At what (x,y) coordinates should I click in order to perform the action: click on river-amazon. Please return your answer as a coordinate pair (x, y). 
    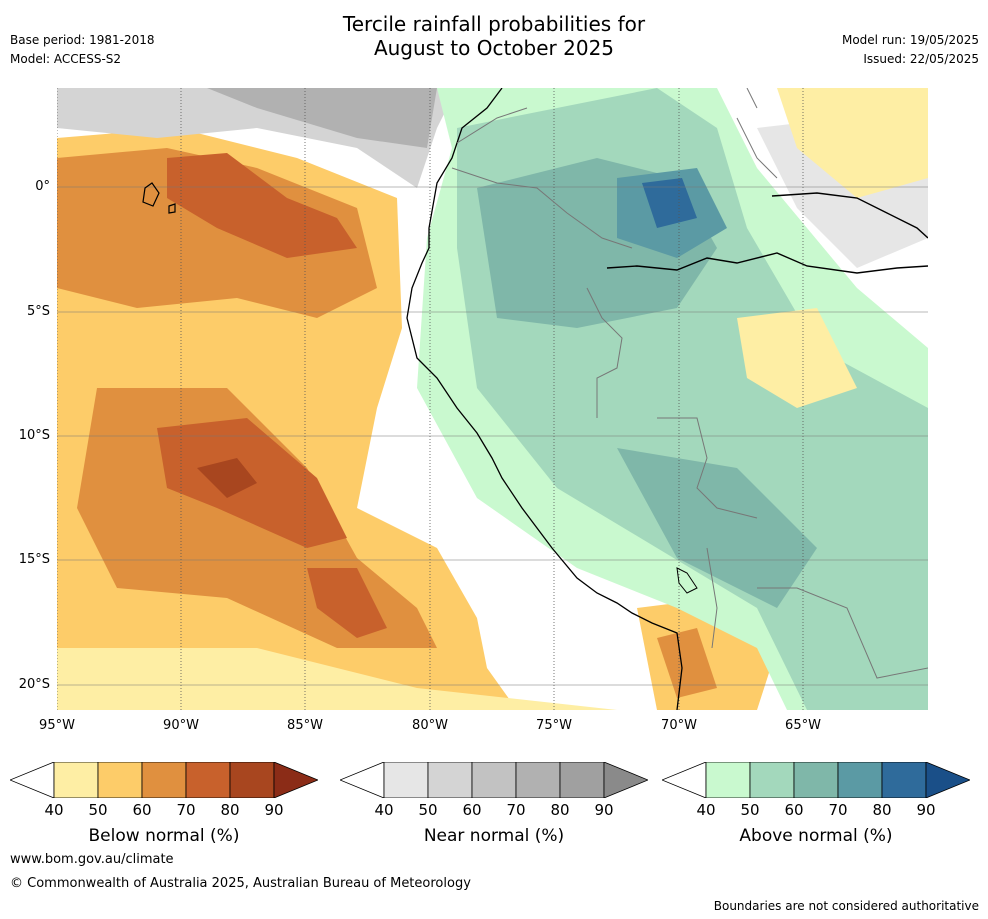
    Looking at the image, I should click on (767, 263).